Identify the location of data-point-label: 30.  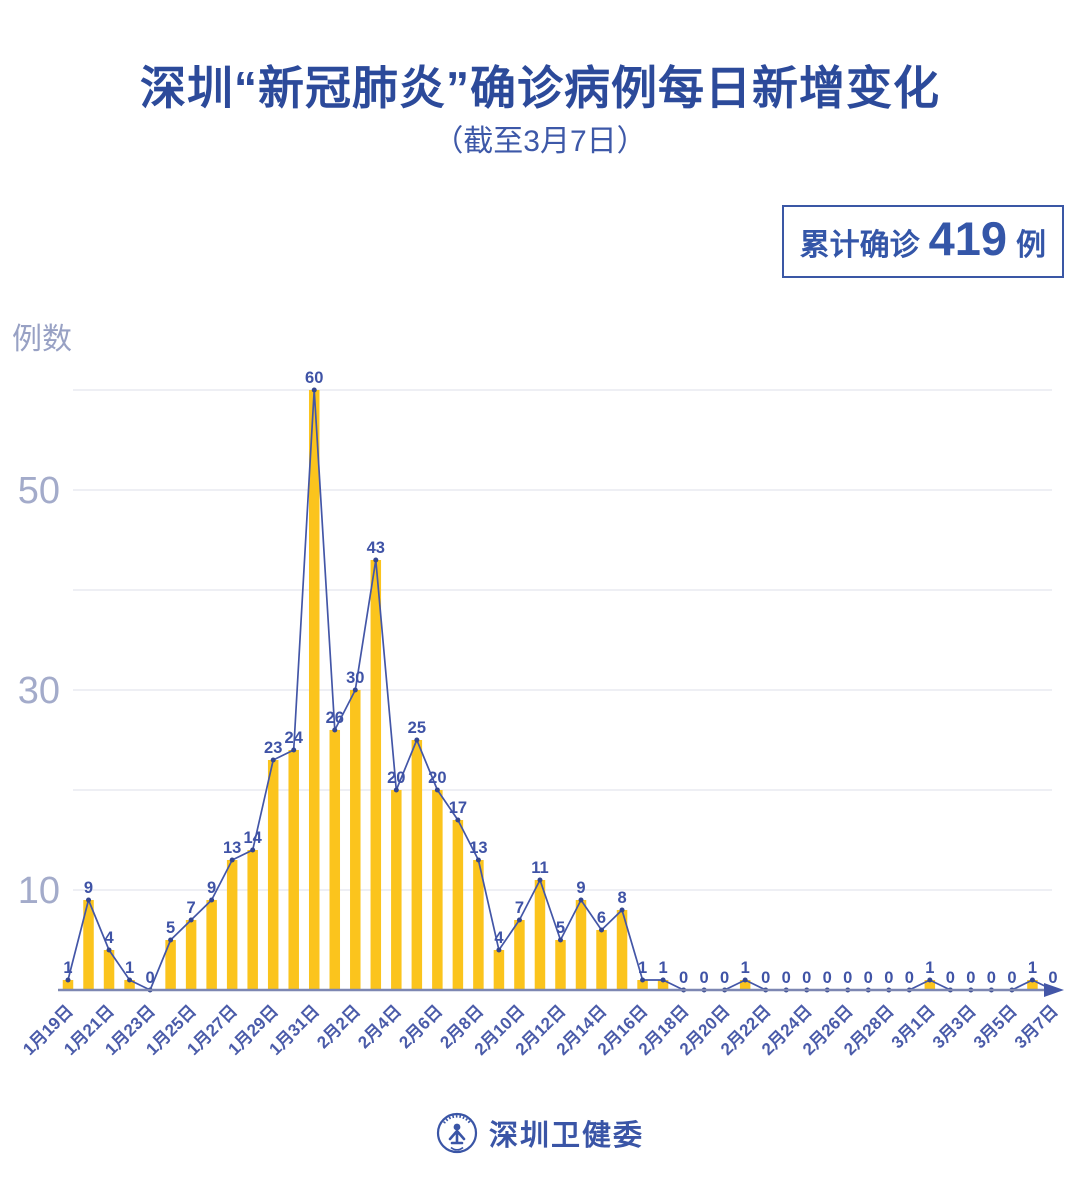
(355, 678).